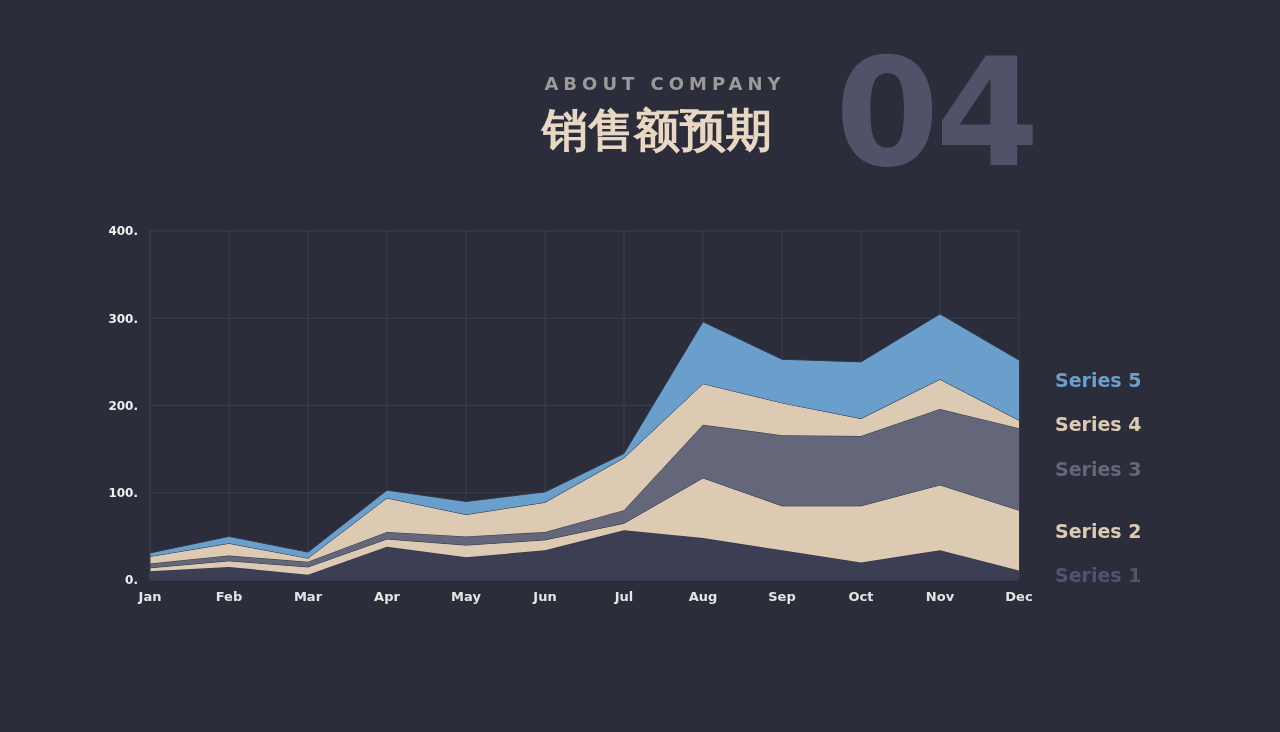 This screenshot has height=732, width=1280. What do you see at coordinates (940, 597) in the screenshot?
I see `x-tick-label: Nov` at bounding box center [940, 597].